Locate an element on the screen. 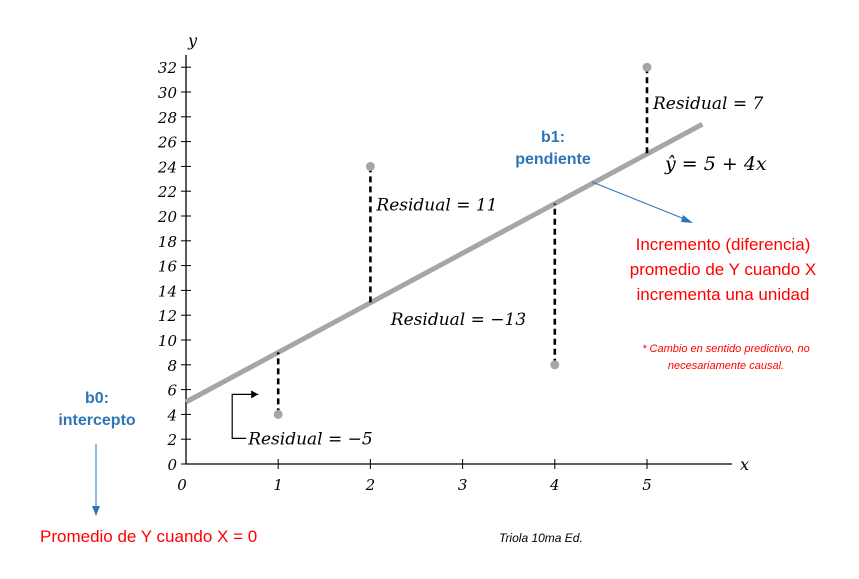  b1-subtitle: pendiente is located at coordinates (553, 159).